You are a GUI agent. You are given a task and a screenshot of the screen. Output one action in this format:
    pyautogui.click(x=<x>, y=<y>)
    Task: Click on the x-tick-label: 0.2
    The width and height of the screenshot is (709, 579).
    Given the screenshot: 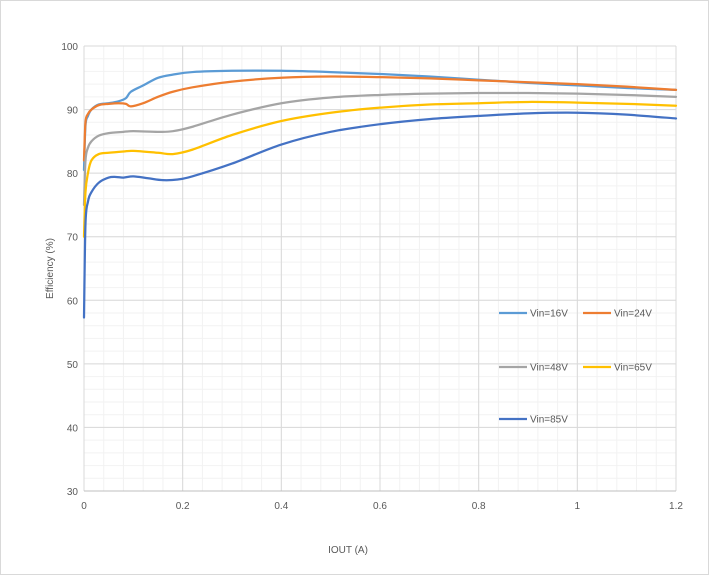 What is the action you would take?
    pyautogui.click(x=183, y=506)
    